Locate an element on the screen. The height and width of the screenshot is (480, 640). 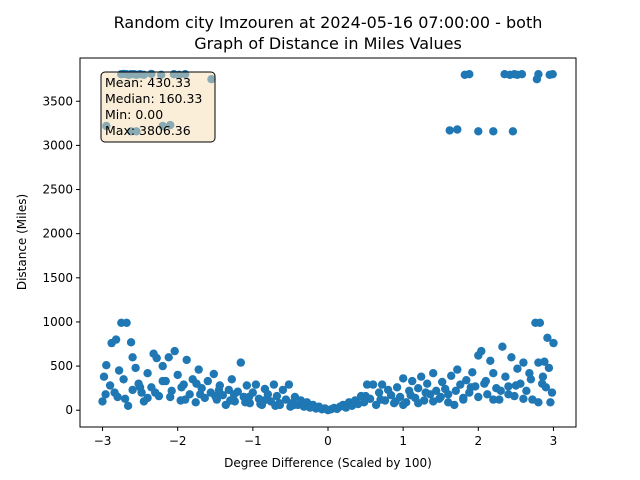
x-tick-label: −1 is located at coordinates (253, 441).